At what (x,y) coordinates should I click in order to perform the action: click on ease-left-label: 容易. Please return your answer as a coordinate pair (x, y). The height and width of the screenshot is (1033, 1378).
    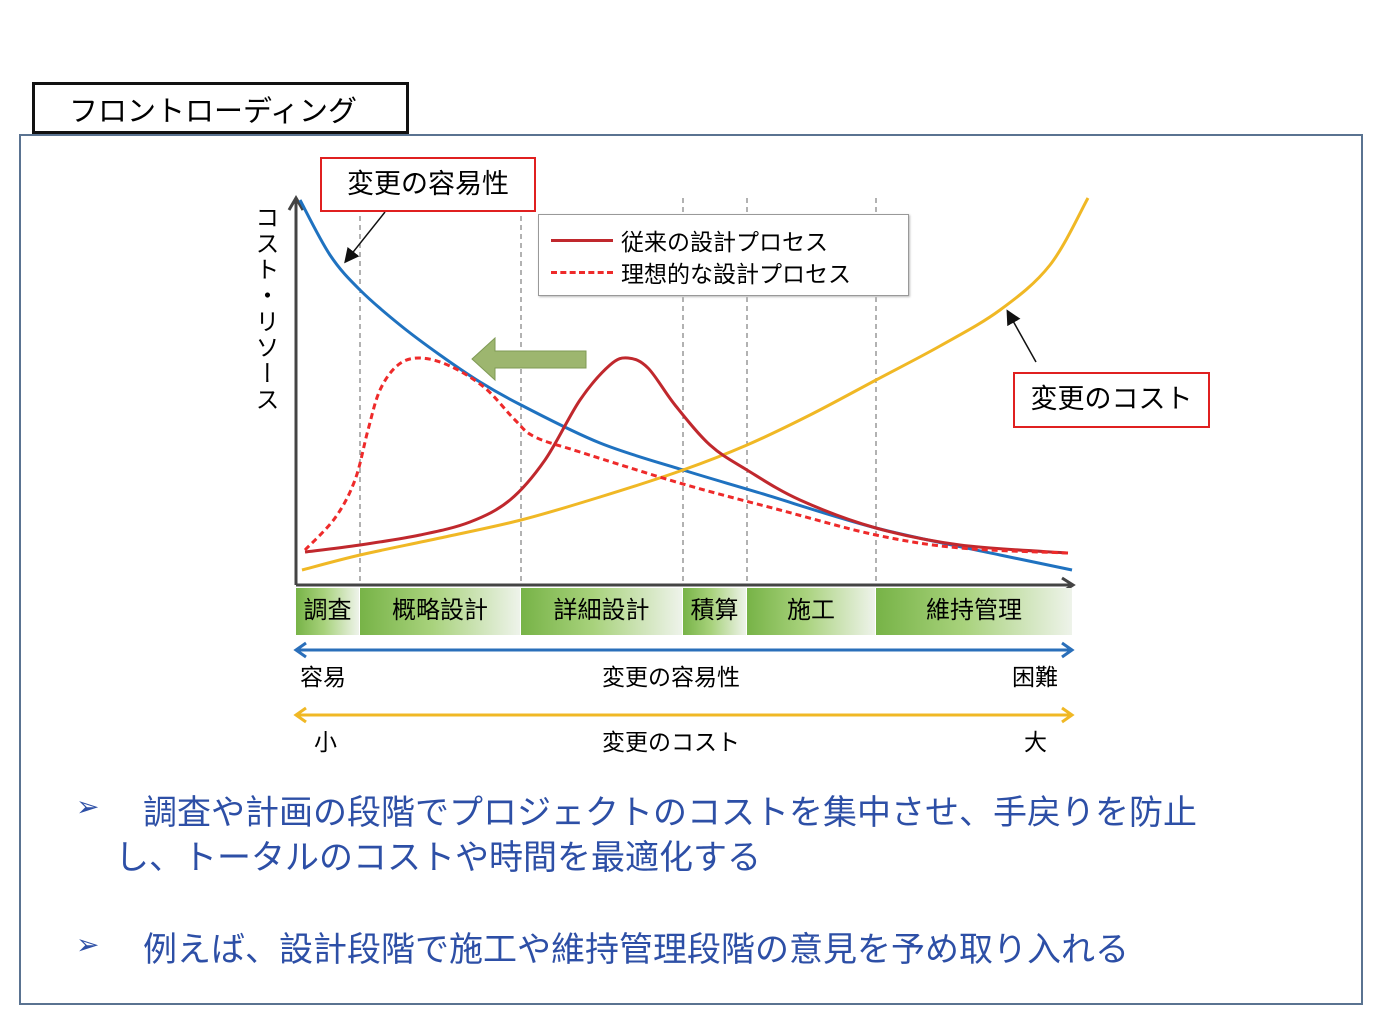
    Looking at the image, I should click on (323, 678).